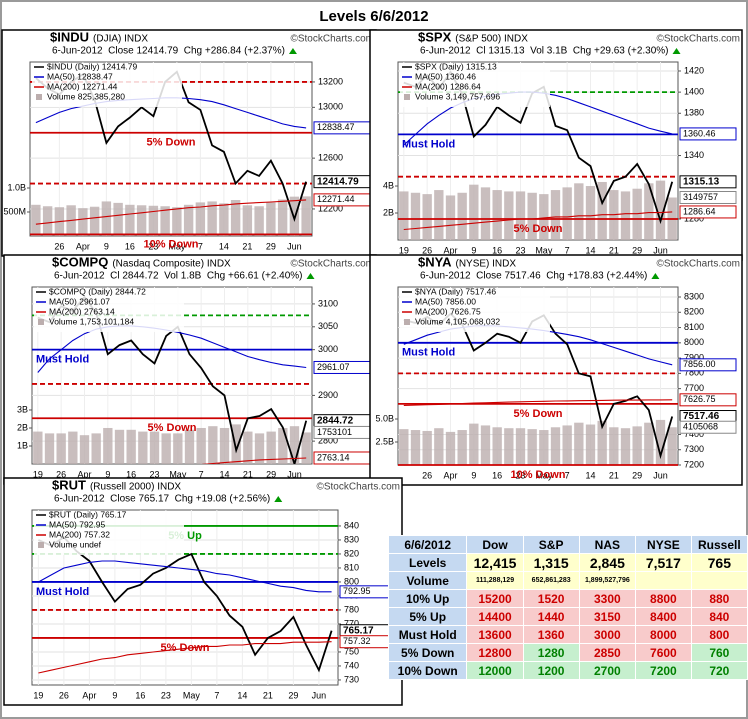 The image size is (748, 719). Describe the element at coordinates (39, 97) in the screenshot. I see `legend-swatch` at that location.